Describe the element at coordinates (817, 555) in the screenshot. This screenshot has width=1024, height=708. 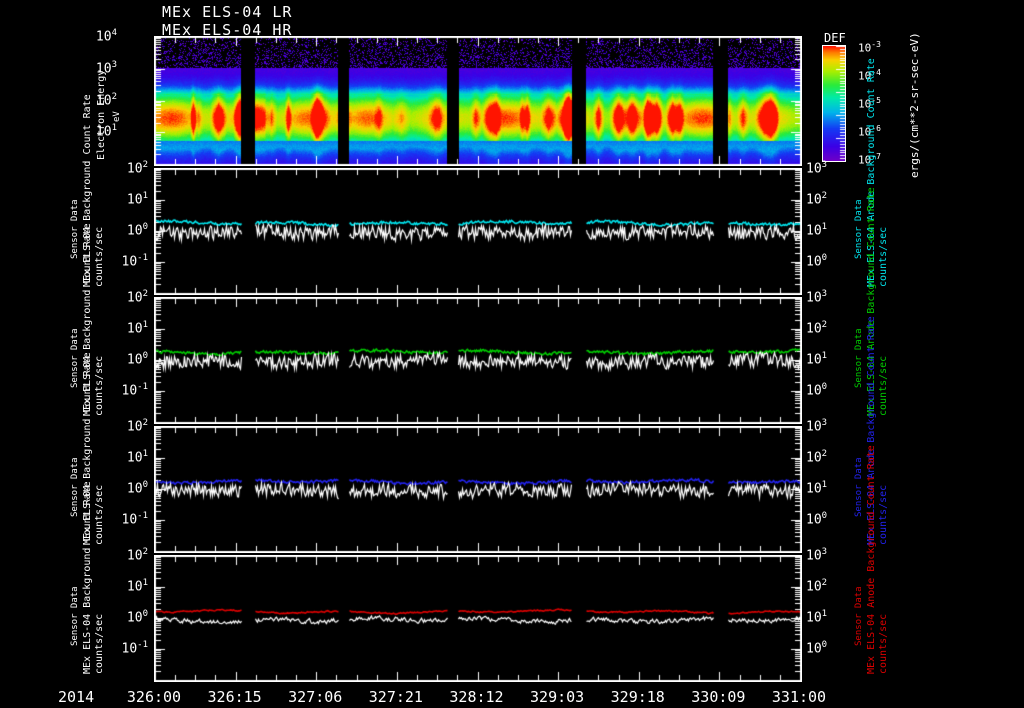
I see `ytick-right-anode-4-0: 10³` at that location.